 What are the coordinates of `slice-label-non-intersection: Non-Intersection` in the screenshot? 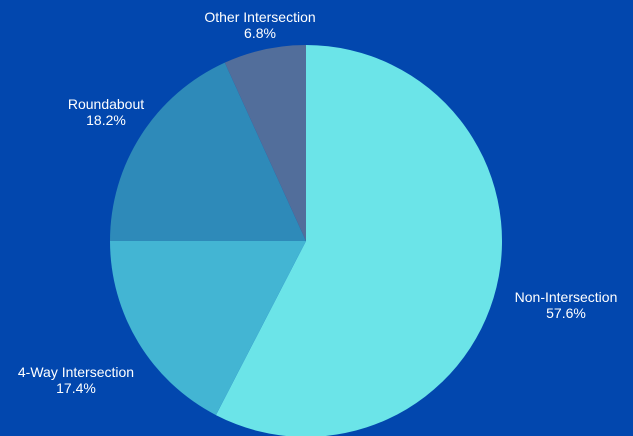 It's located at (566, 297).